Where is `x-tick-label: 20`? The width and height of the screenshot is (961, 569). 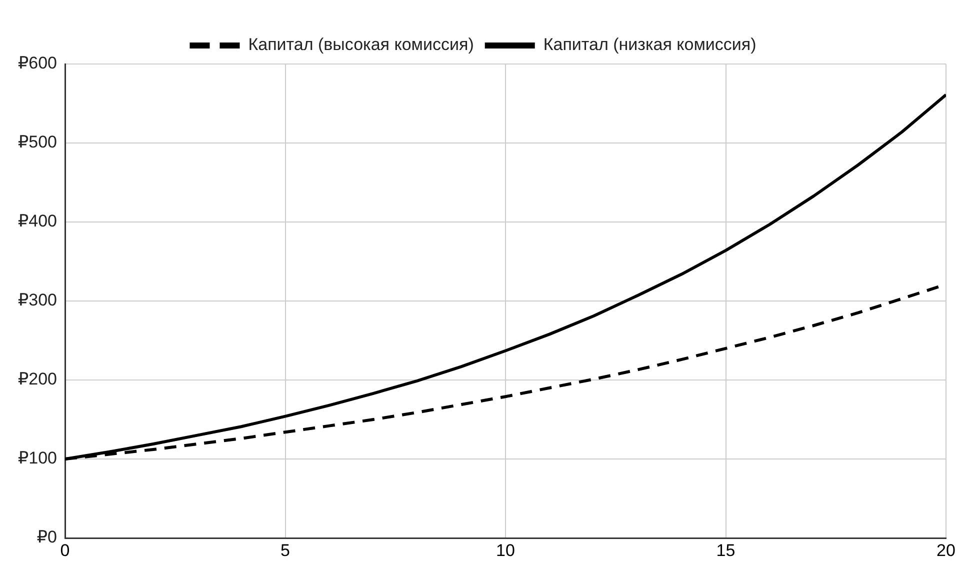
x-tick-label: 20 is located at coordinates (946, 550).